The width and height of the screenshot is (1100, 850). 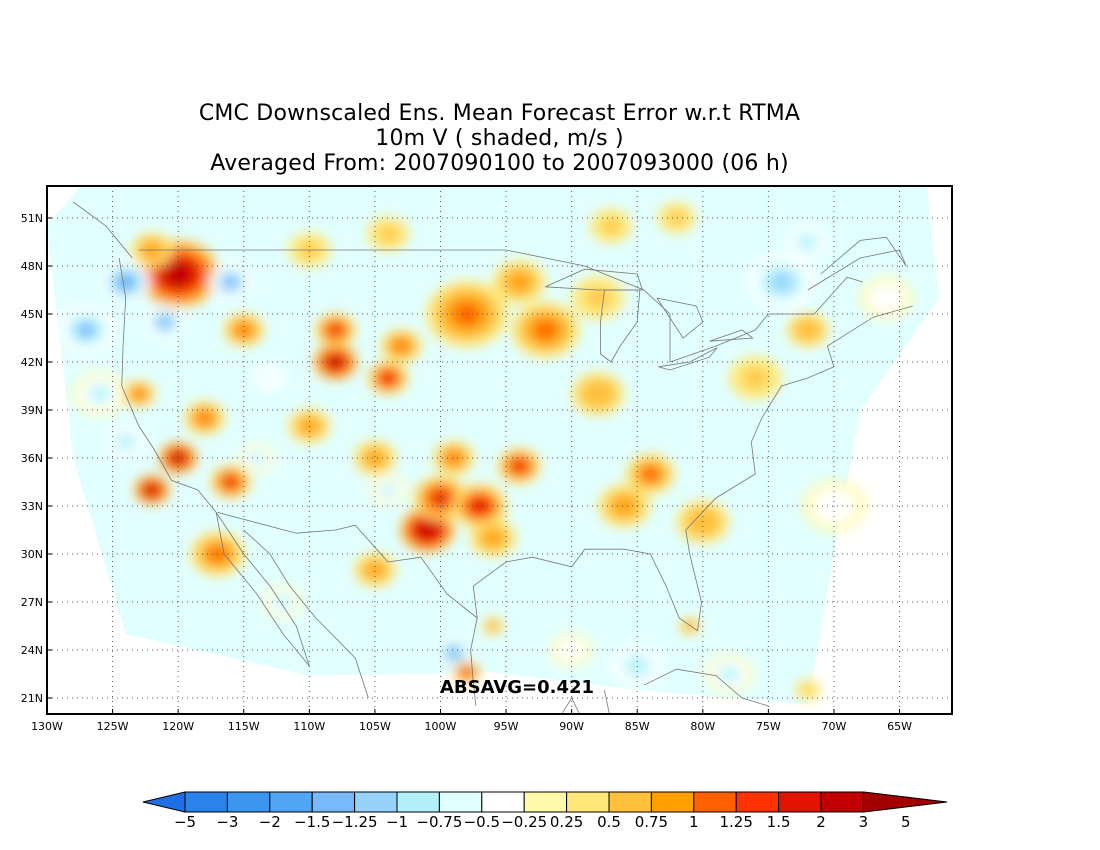 What do you see at coordinates (375, 726) in the screenshot?
I see `lon-tick-label: 105W` at bounding box center [375, 726].